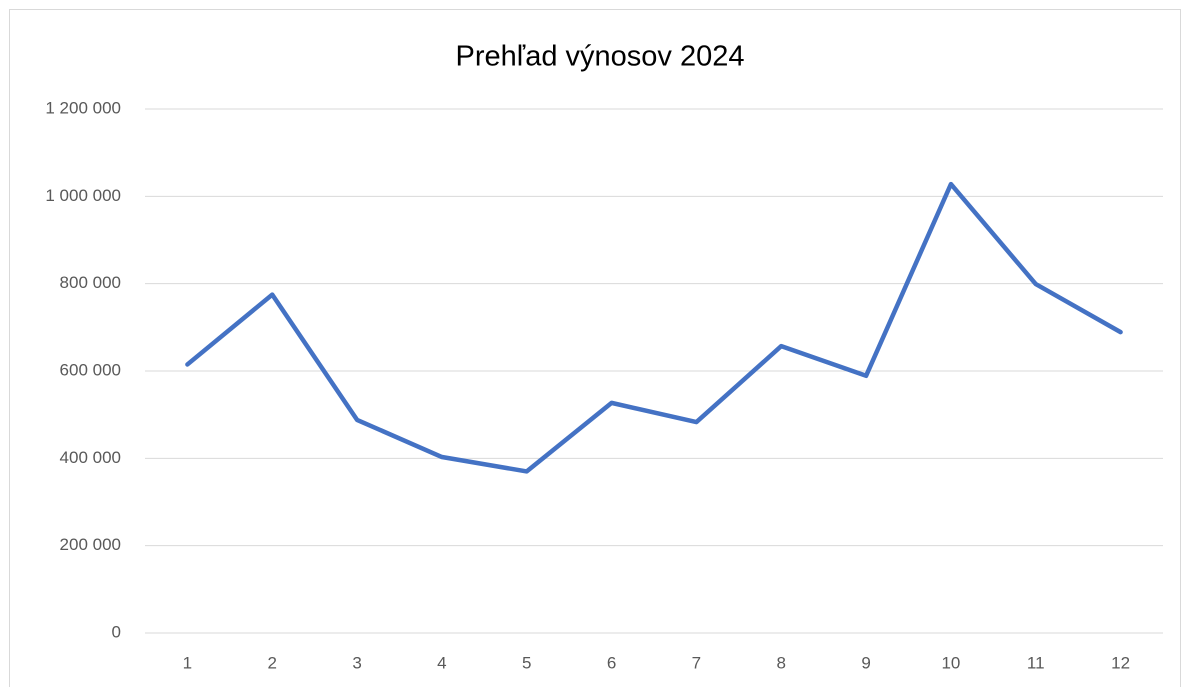 The image size is (1191, 687). I want to click on y-tick-label: 1 200 000, so click(83, 107).